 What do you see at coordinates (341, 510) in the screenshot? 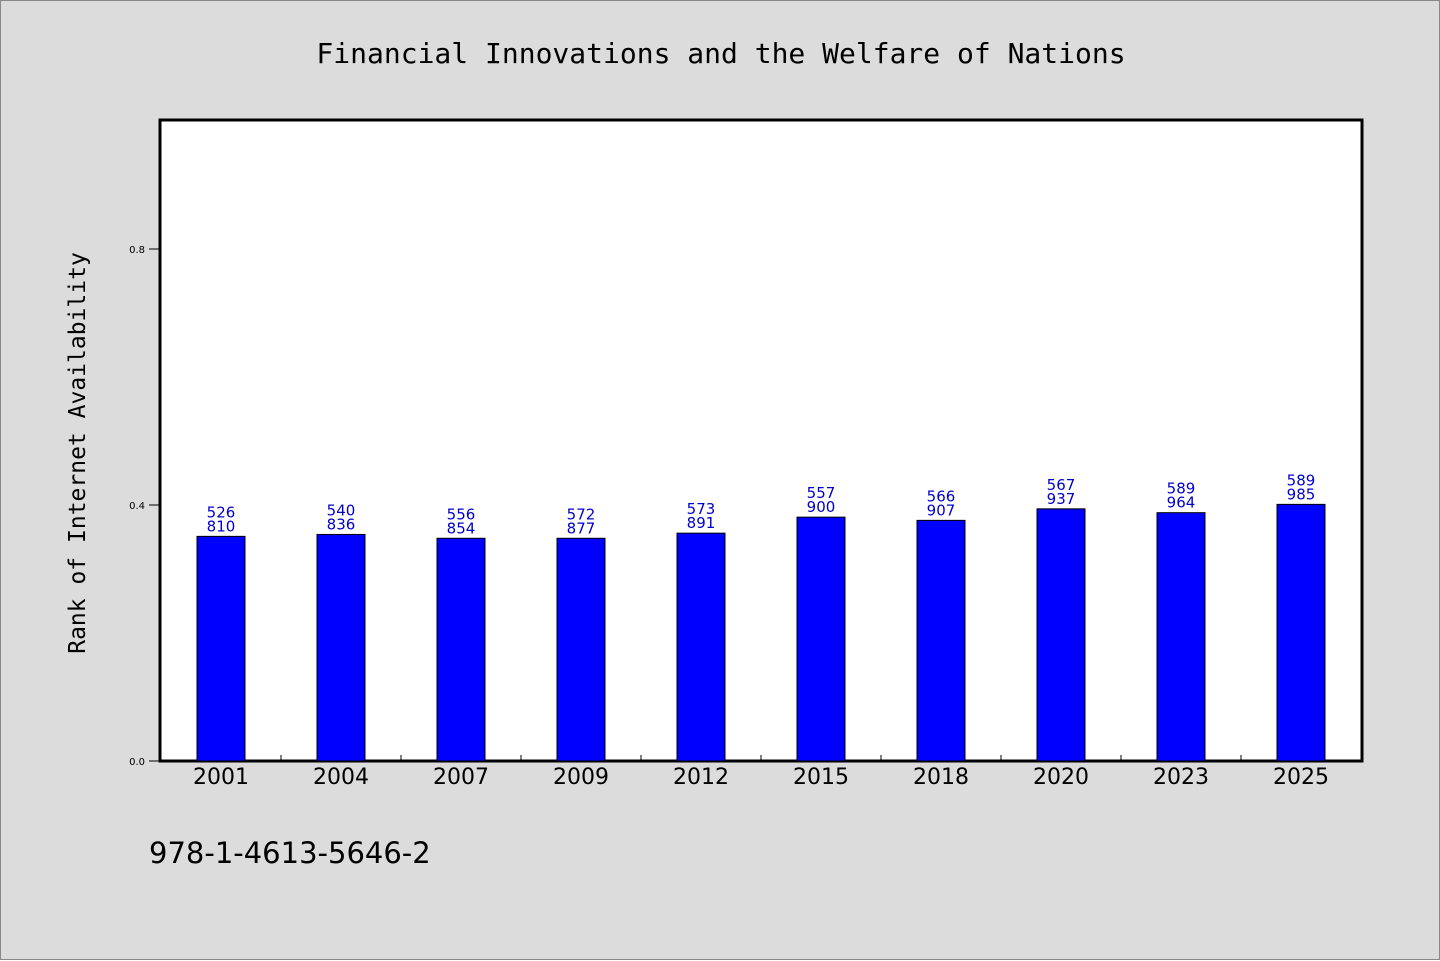
I see `bar-data-label-top: 540` at bounding box center [341, 510].